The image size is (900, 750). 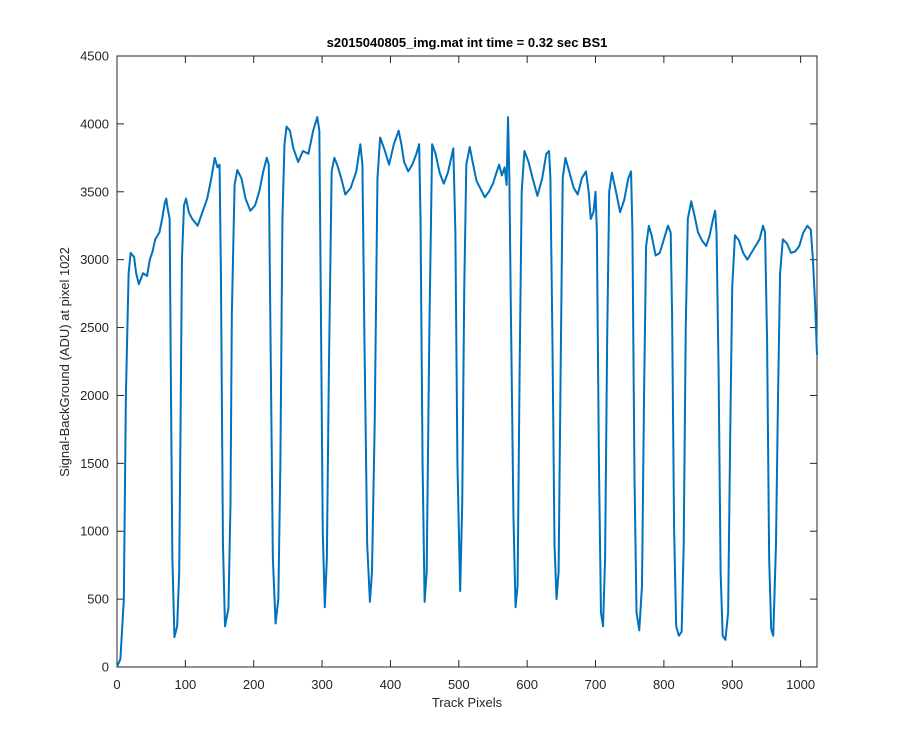 What do you see at coordinates (94, 395) in the screenshot?
I see `y-tick-label: 2000` at bounding box center [94, 395].